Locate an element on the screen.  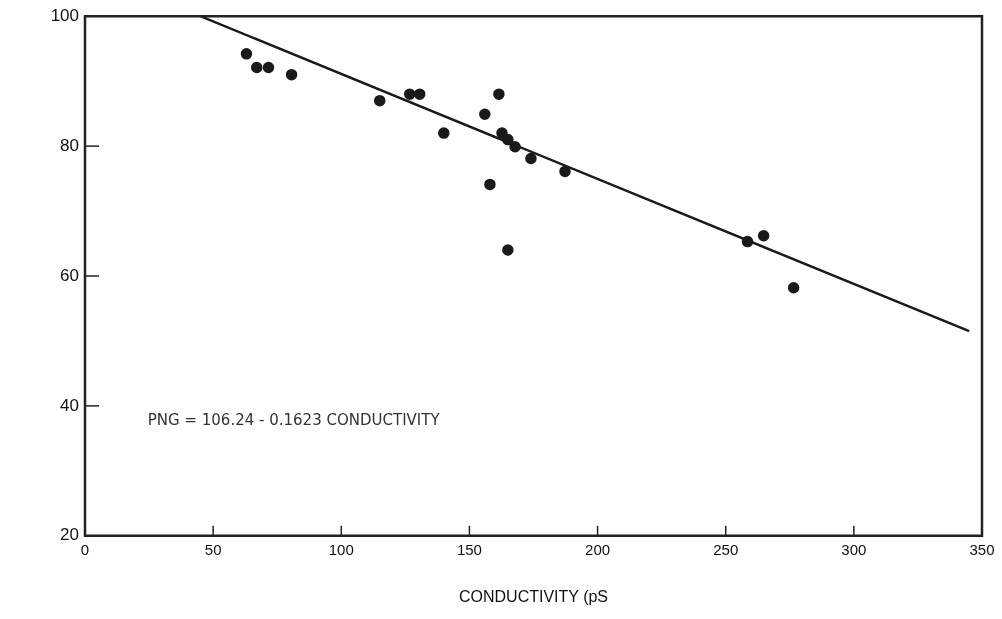
y-tick-label: 100 is located at coordinates (64, 15).